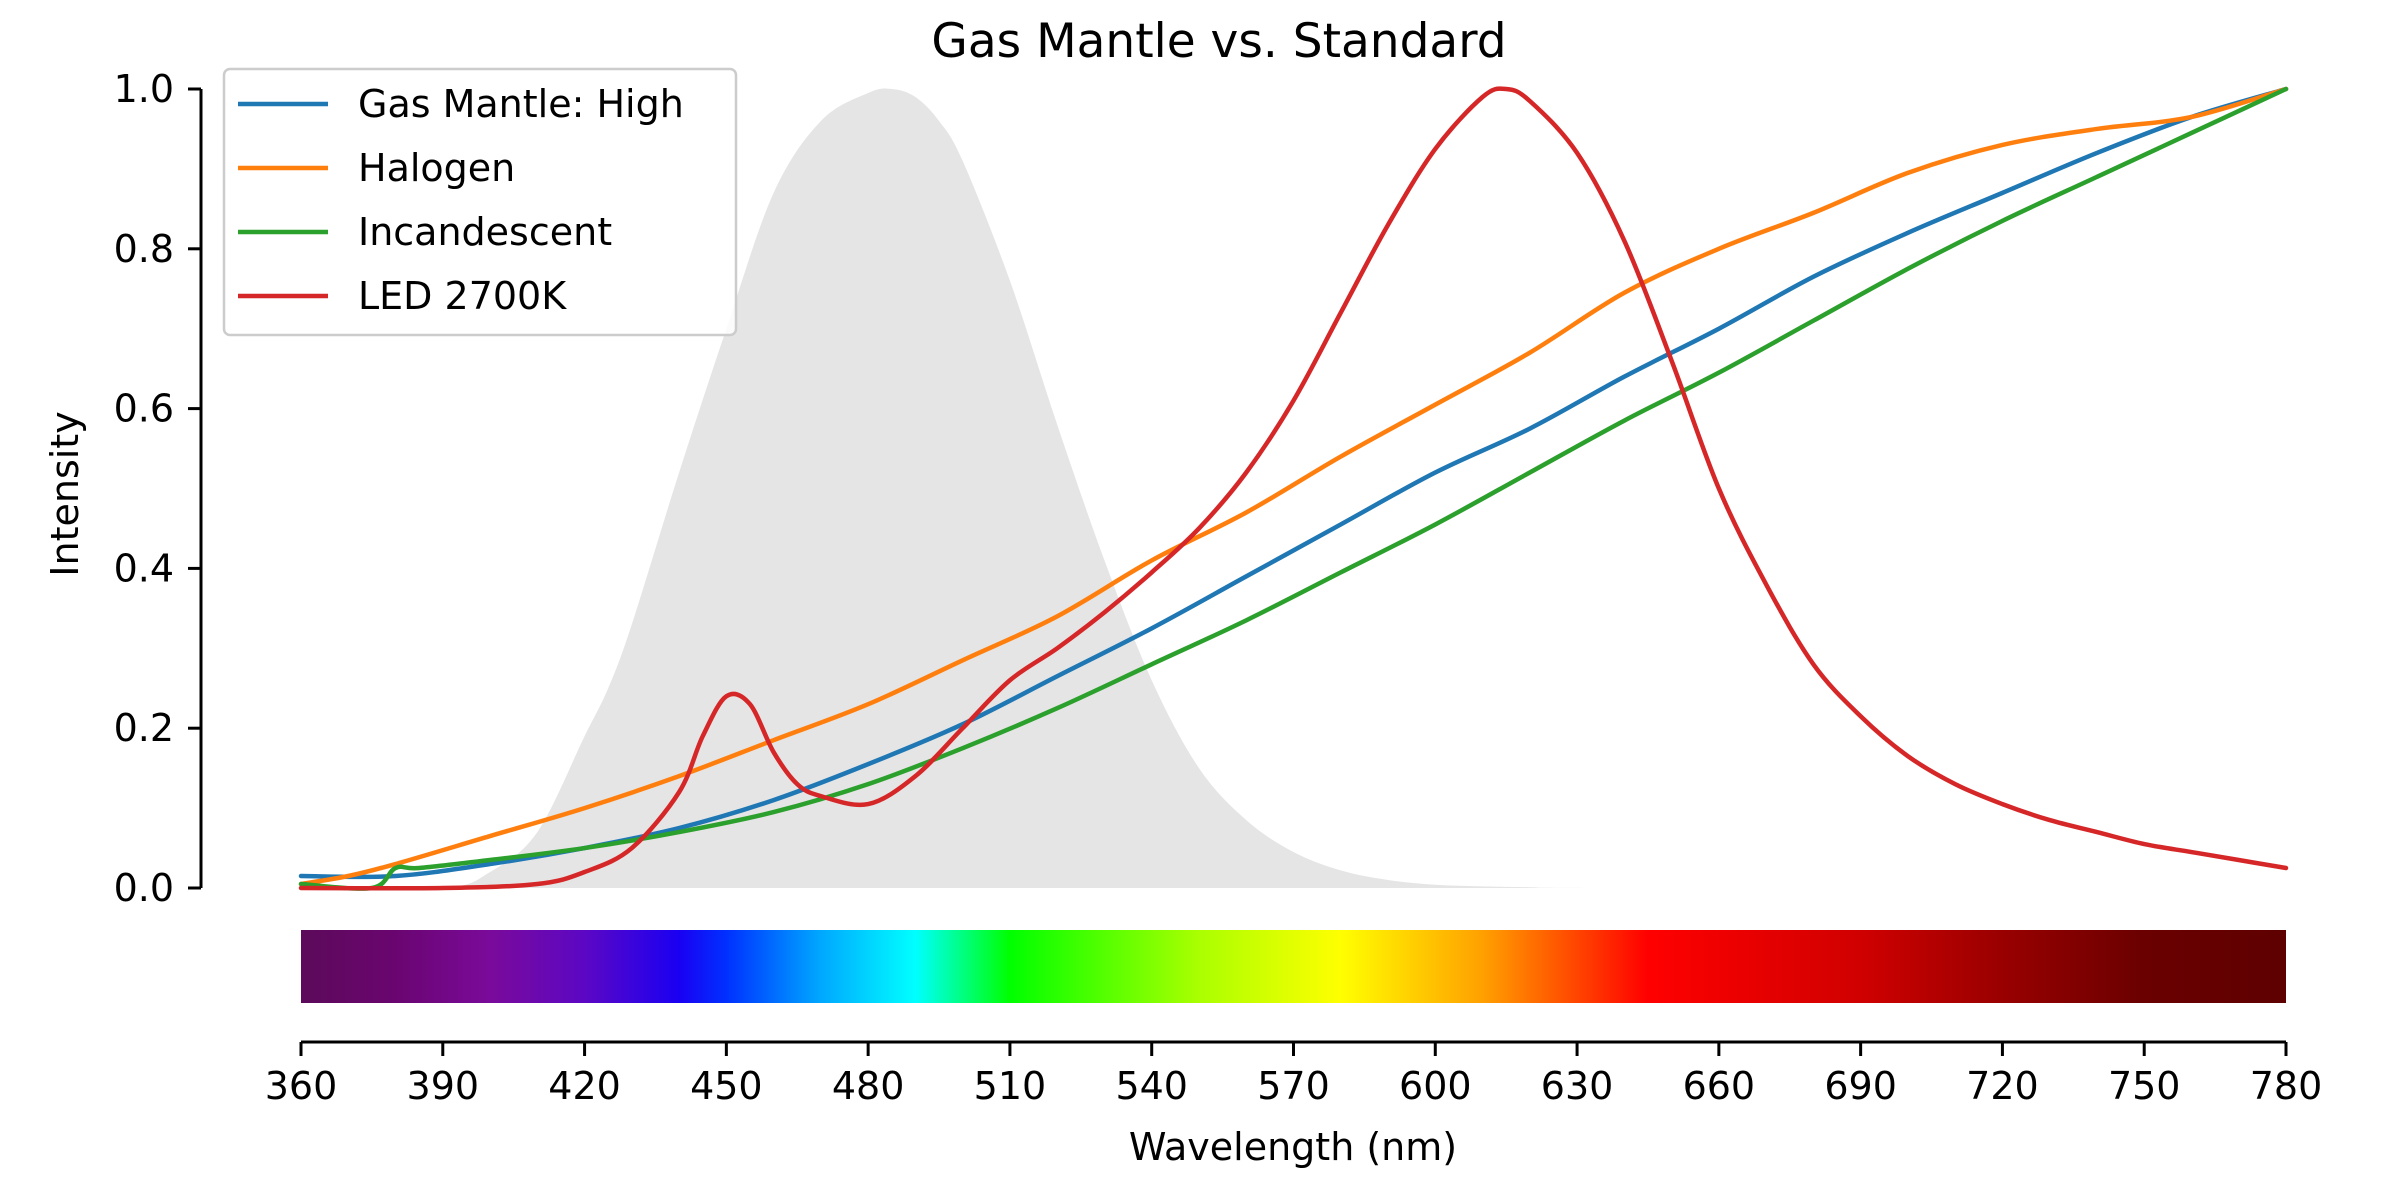 The image size is (2400, 1200). What do you see at coordinates (726, 1086) in the screenshot?
I see `x-tick-label: 450` at bounding box center [726, 1086].